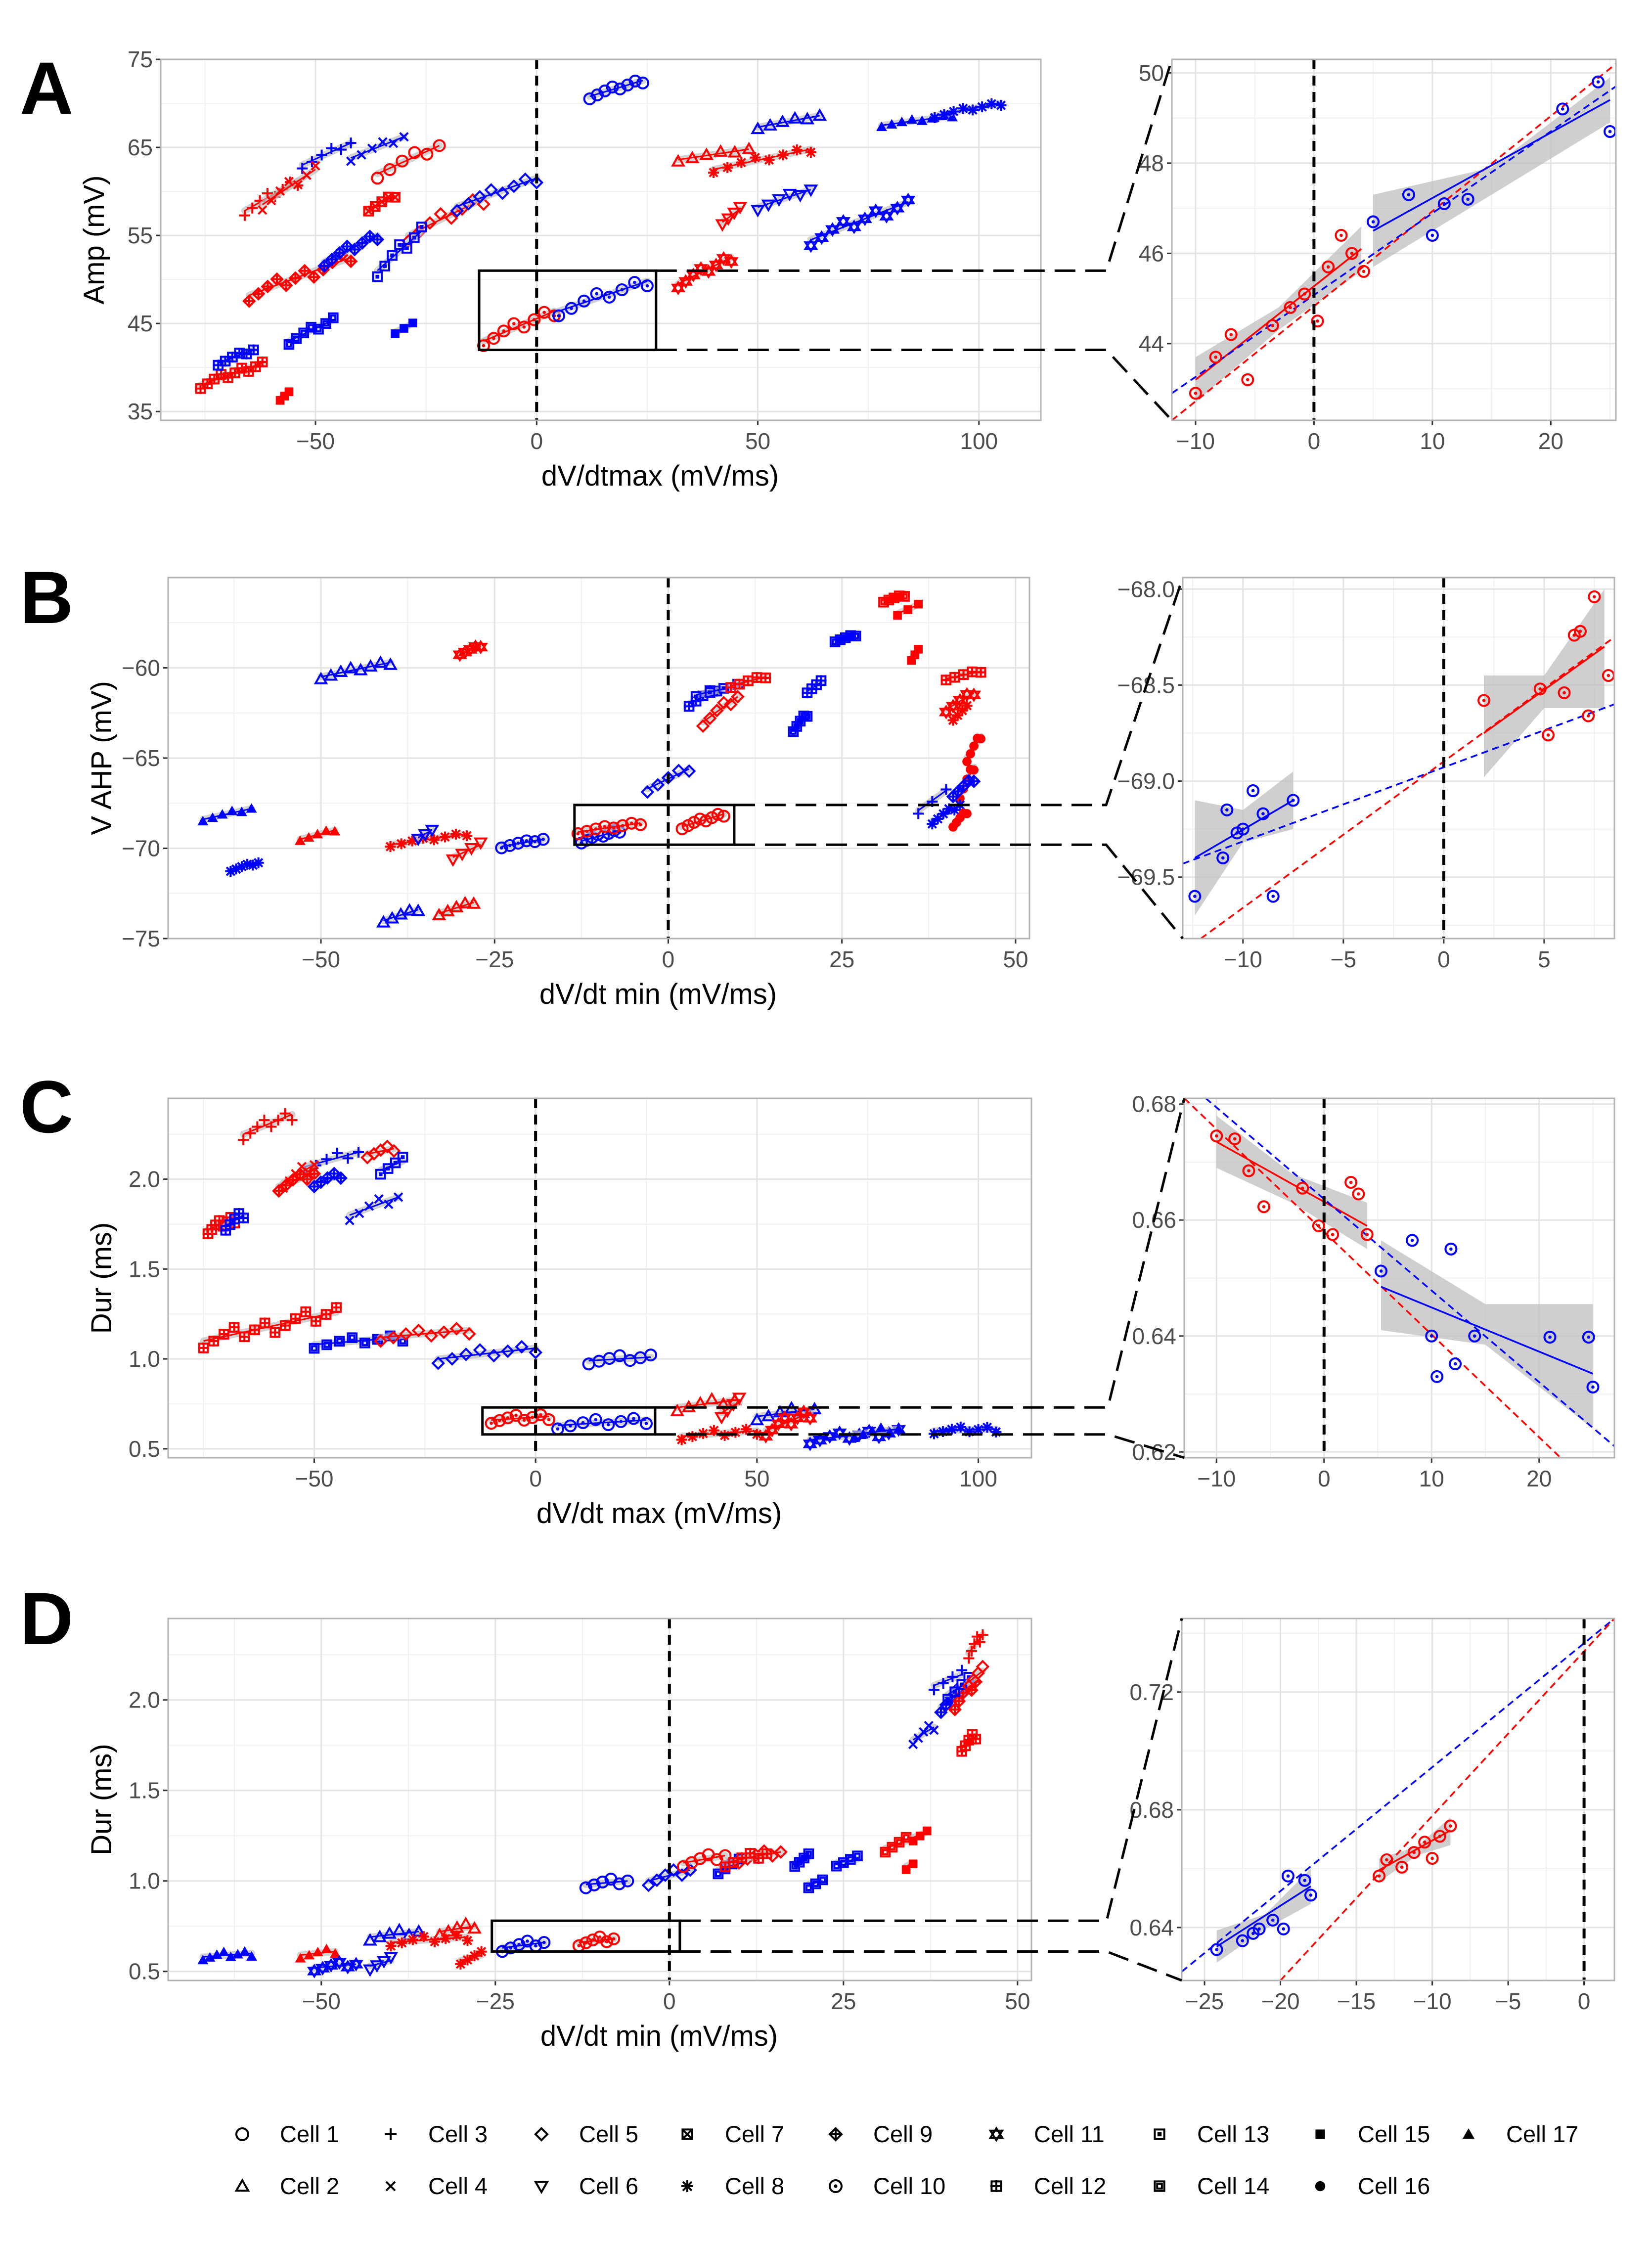  I want to click on y-tick-label: −69.0, so click(1146, 781).